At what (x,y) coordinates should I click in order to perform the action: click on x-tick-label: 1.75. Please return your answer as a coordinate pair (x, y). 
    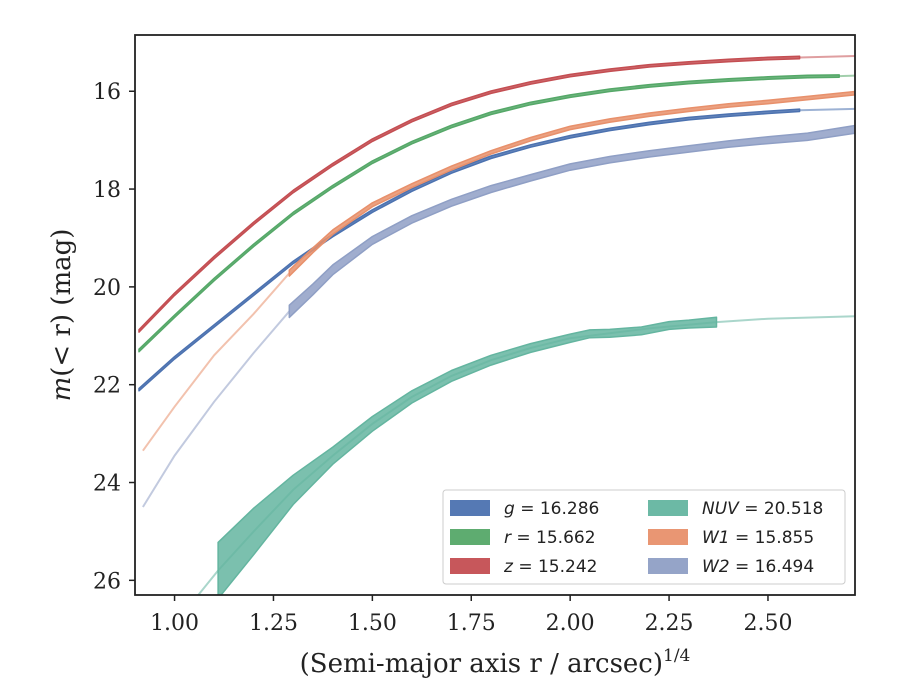
    Looking at the image, I should click on (471, 623).